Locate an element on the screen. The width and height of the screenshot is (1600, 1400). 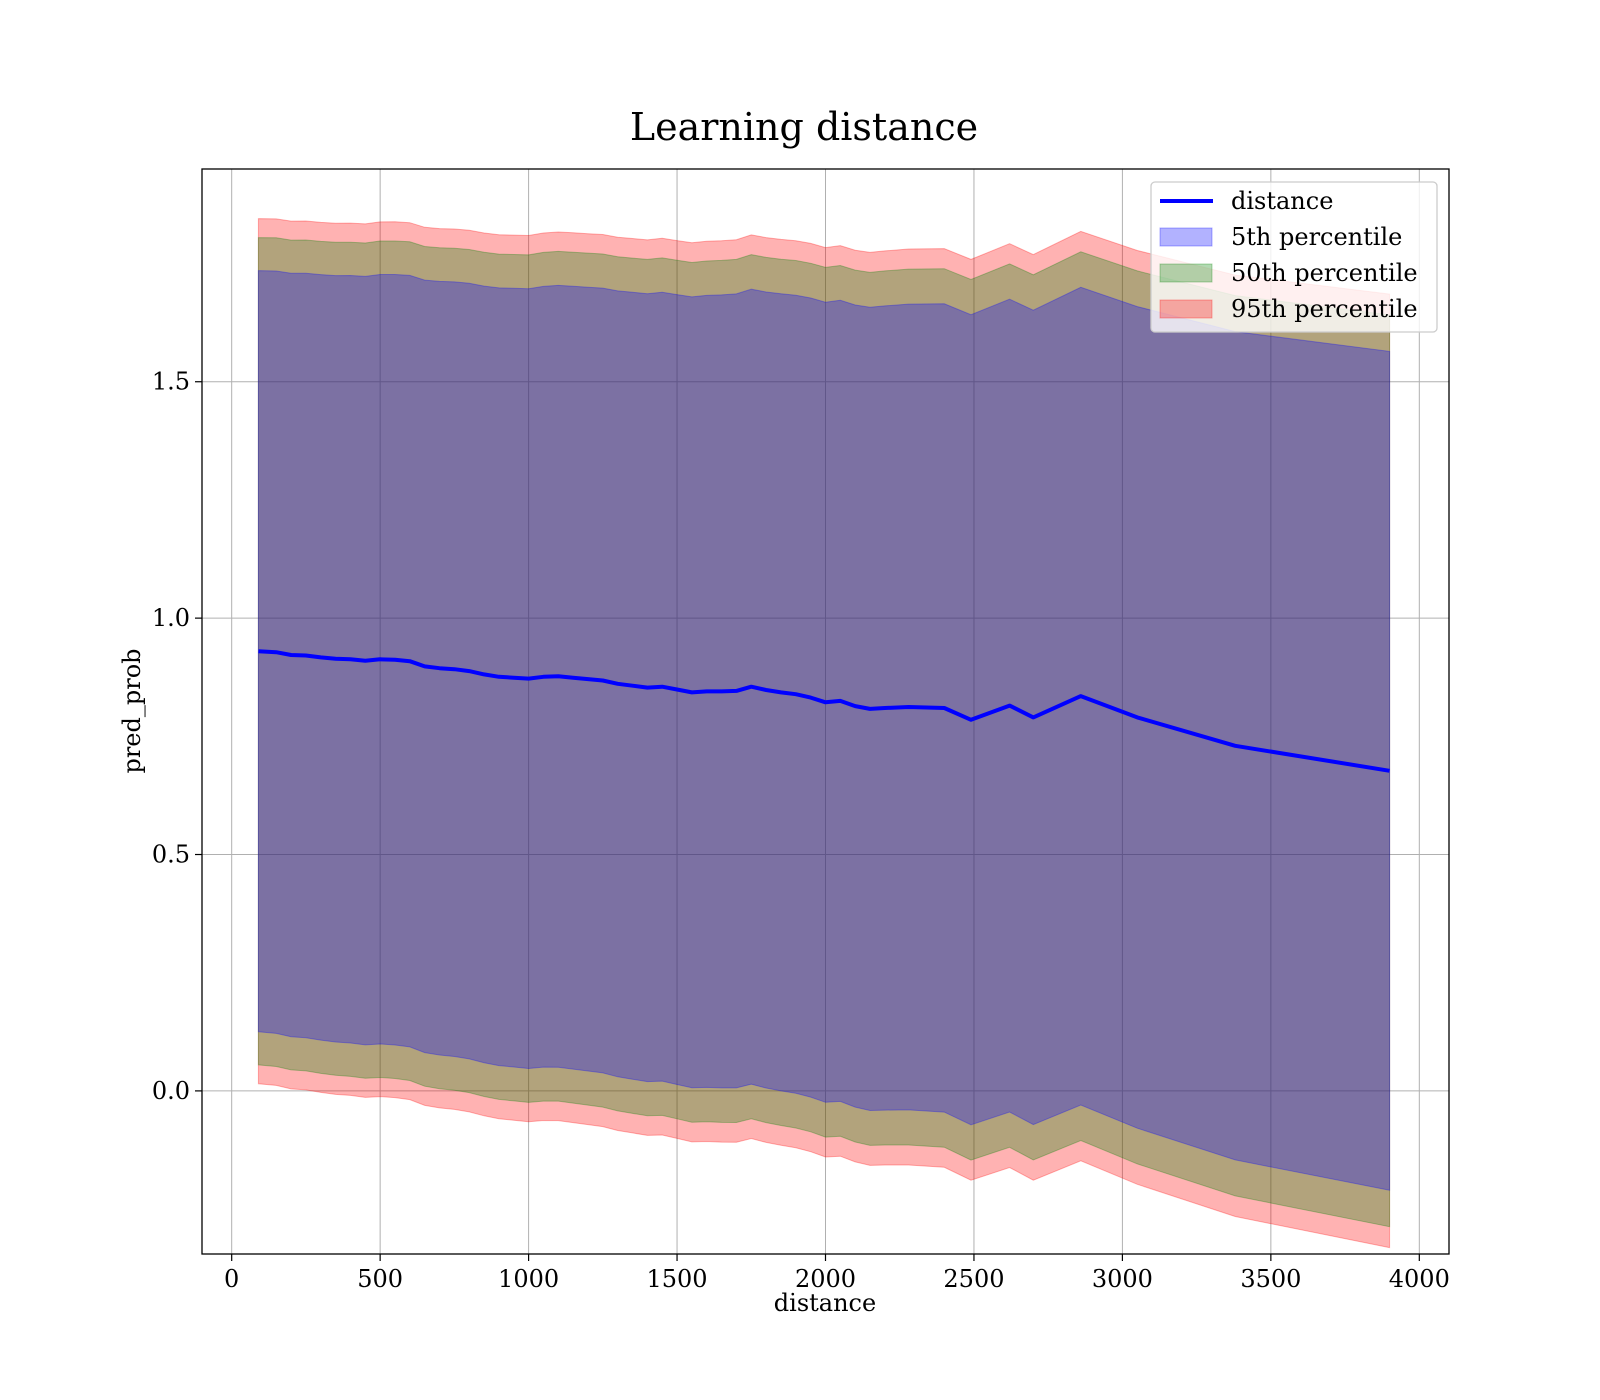
y-tick-label: 0.5 is located at coordinates (171, 855).